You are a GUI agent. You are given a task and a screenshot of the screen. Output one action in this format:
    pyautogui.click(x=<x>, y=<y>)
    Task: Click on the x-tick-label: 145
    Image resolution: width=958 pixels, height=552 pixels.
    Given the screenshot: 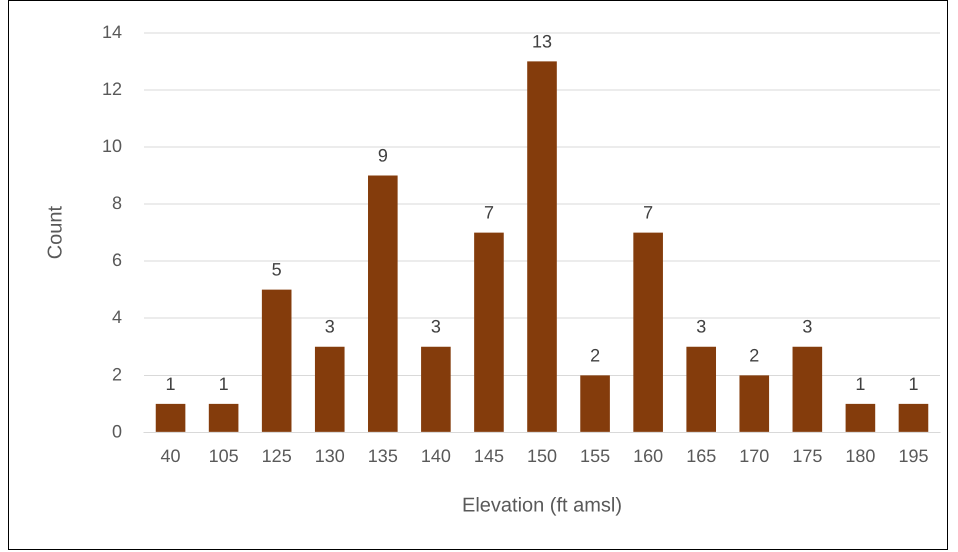 What is the action you would take?
    pyautogui.click(x=489, y=456)
    